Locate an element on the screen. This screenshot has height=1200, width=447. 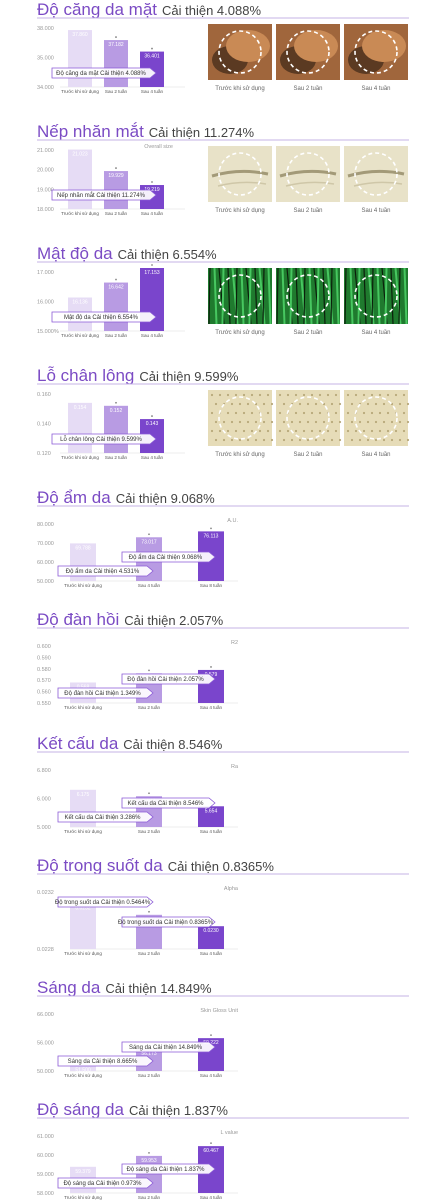
y-tick-label: 0.140 is located at coordinates (44, 425).